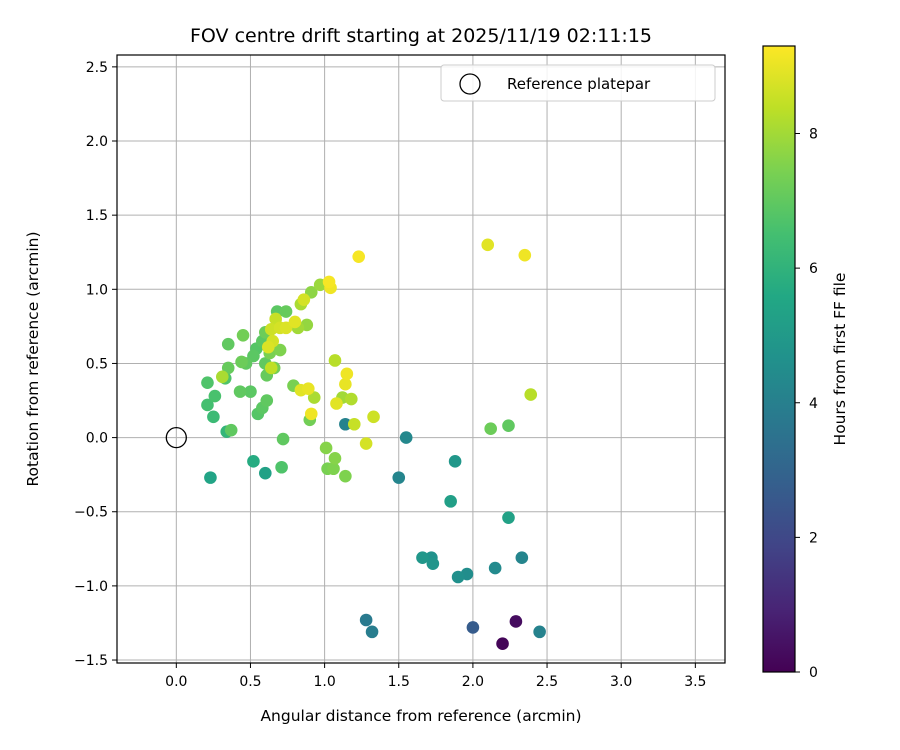  I want to click on y-axis-label: Rotation from reference (arcmin), so click(33, 358).